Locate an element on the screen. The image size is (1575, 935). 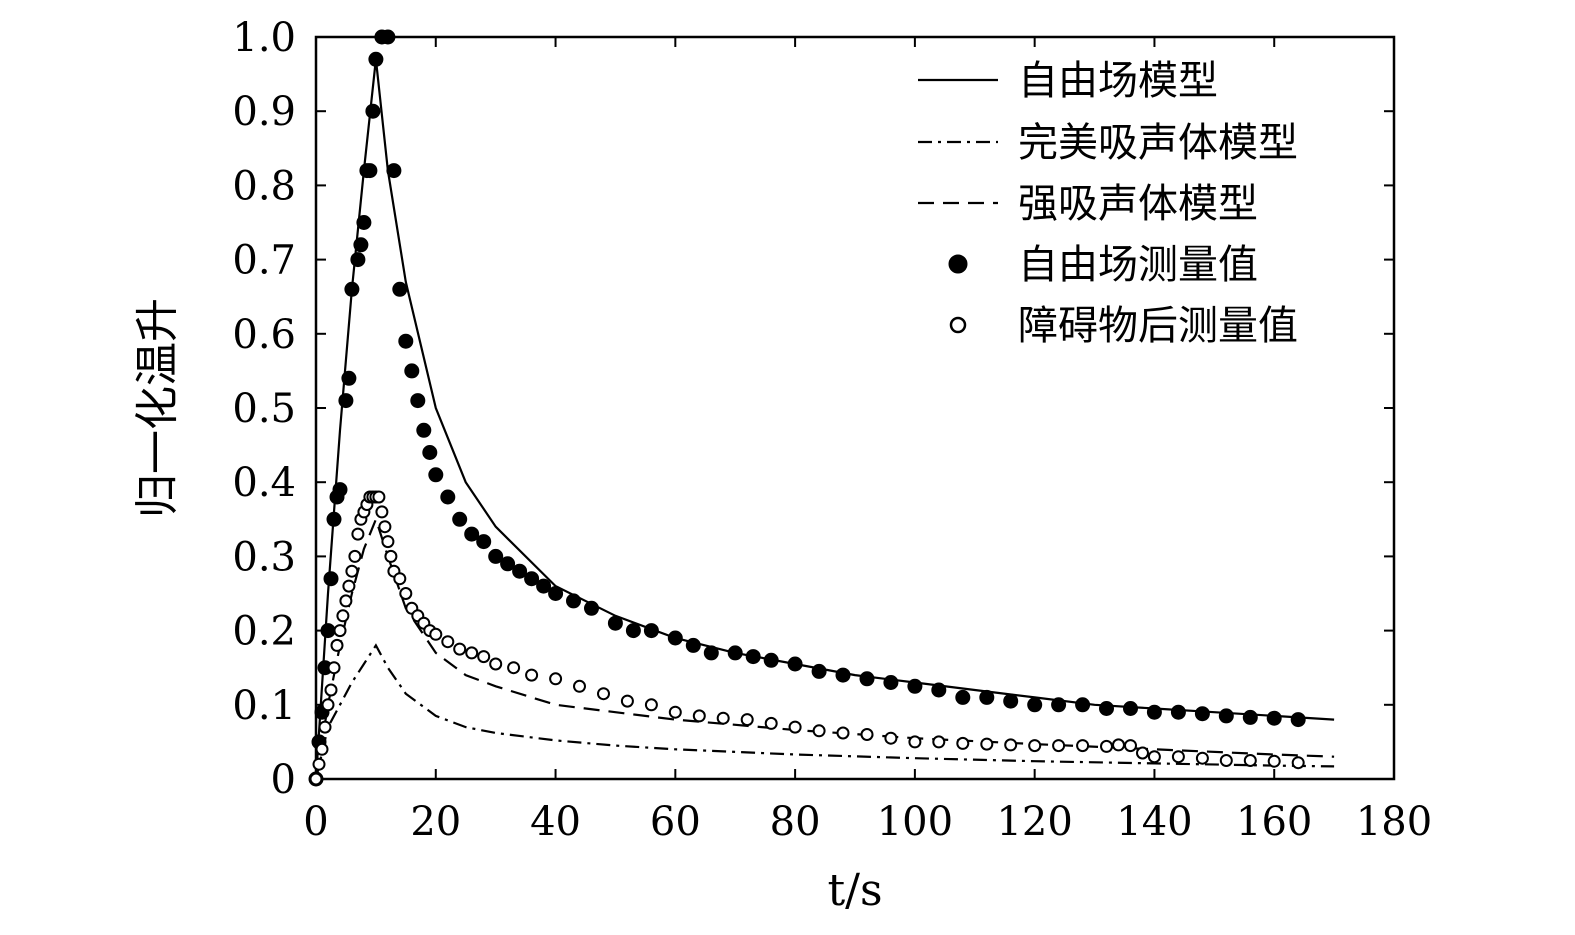
x-axis-title: t/s is located at coordinates (854, 890).